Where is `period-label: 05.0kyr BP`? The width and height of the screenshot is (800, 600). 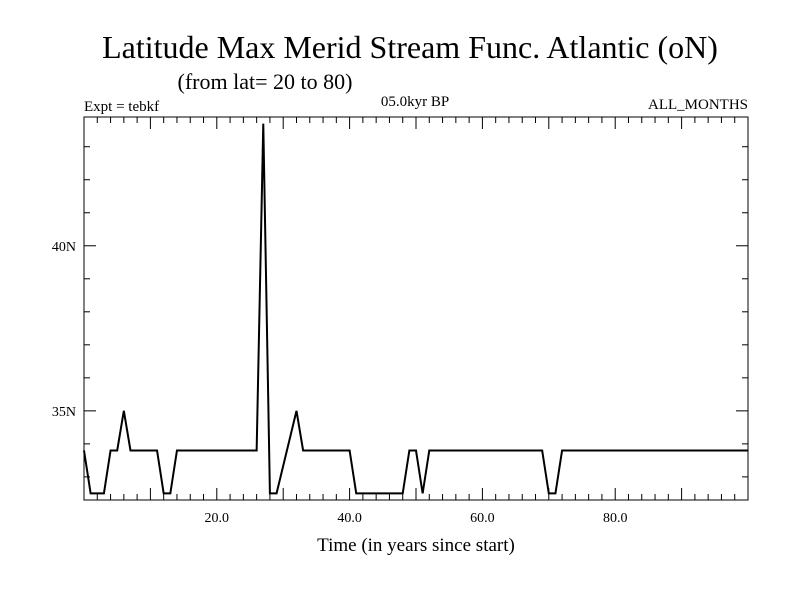
period-label: 05.0kyr BP is located at coordinates (415, 102).